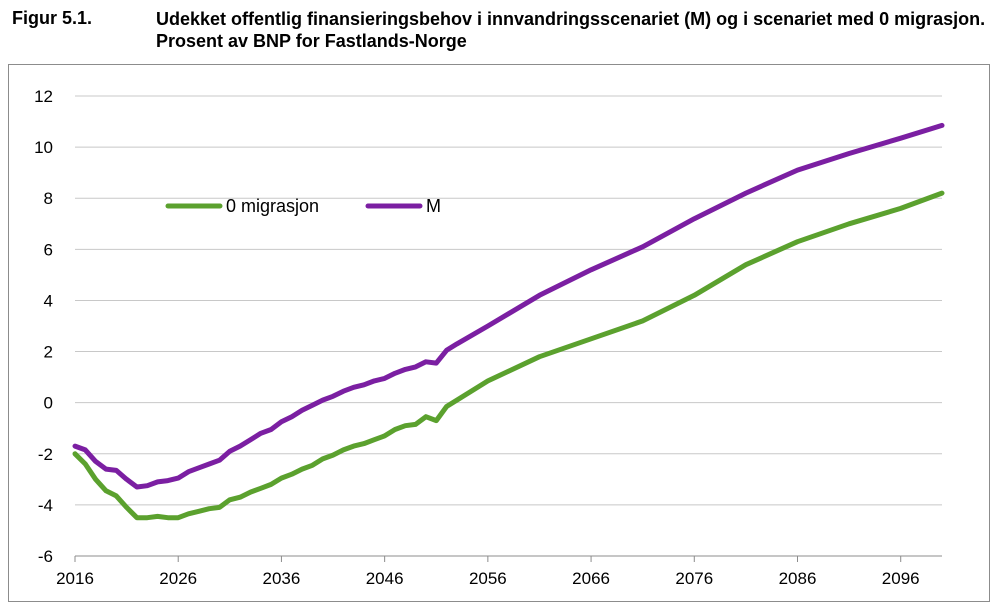 This screenshot has height=610, width=1000. Describe the element at coordinates (901, 578) in the screenshot. I see `x-tick-label: 2096` at that location.